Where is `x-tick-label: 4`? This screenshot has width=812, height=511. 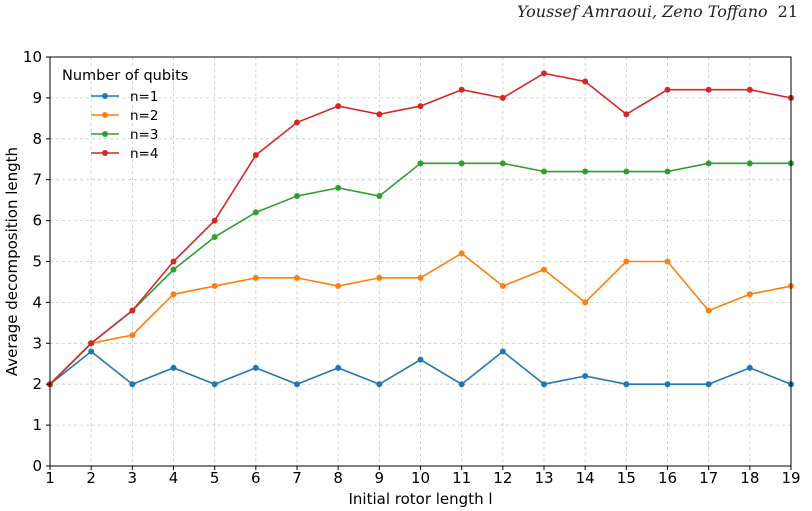 x-tick-label: 4 is located at coordinates (174, 478).